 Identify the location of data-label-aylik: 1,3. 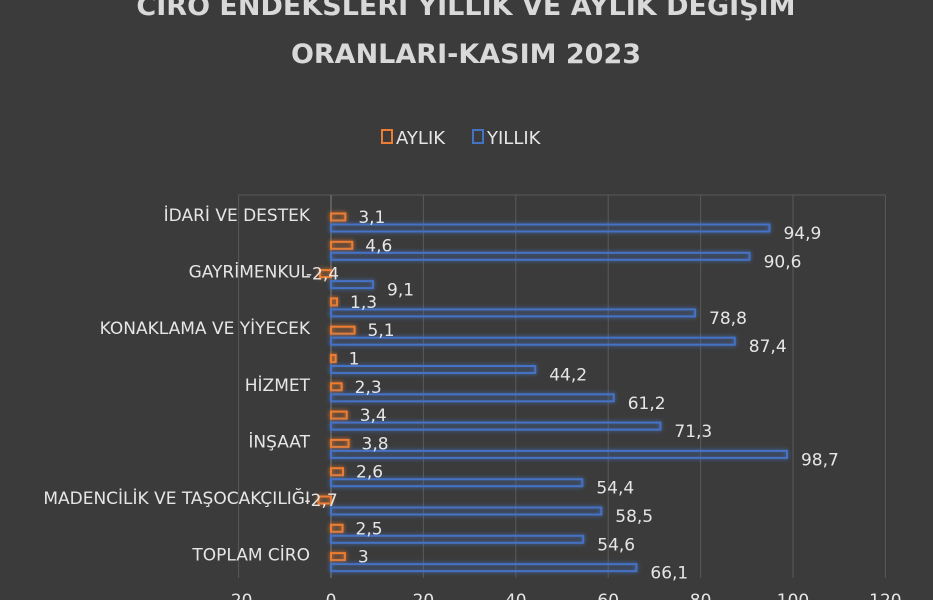
(363, 303).